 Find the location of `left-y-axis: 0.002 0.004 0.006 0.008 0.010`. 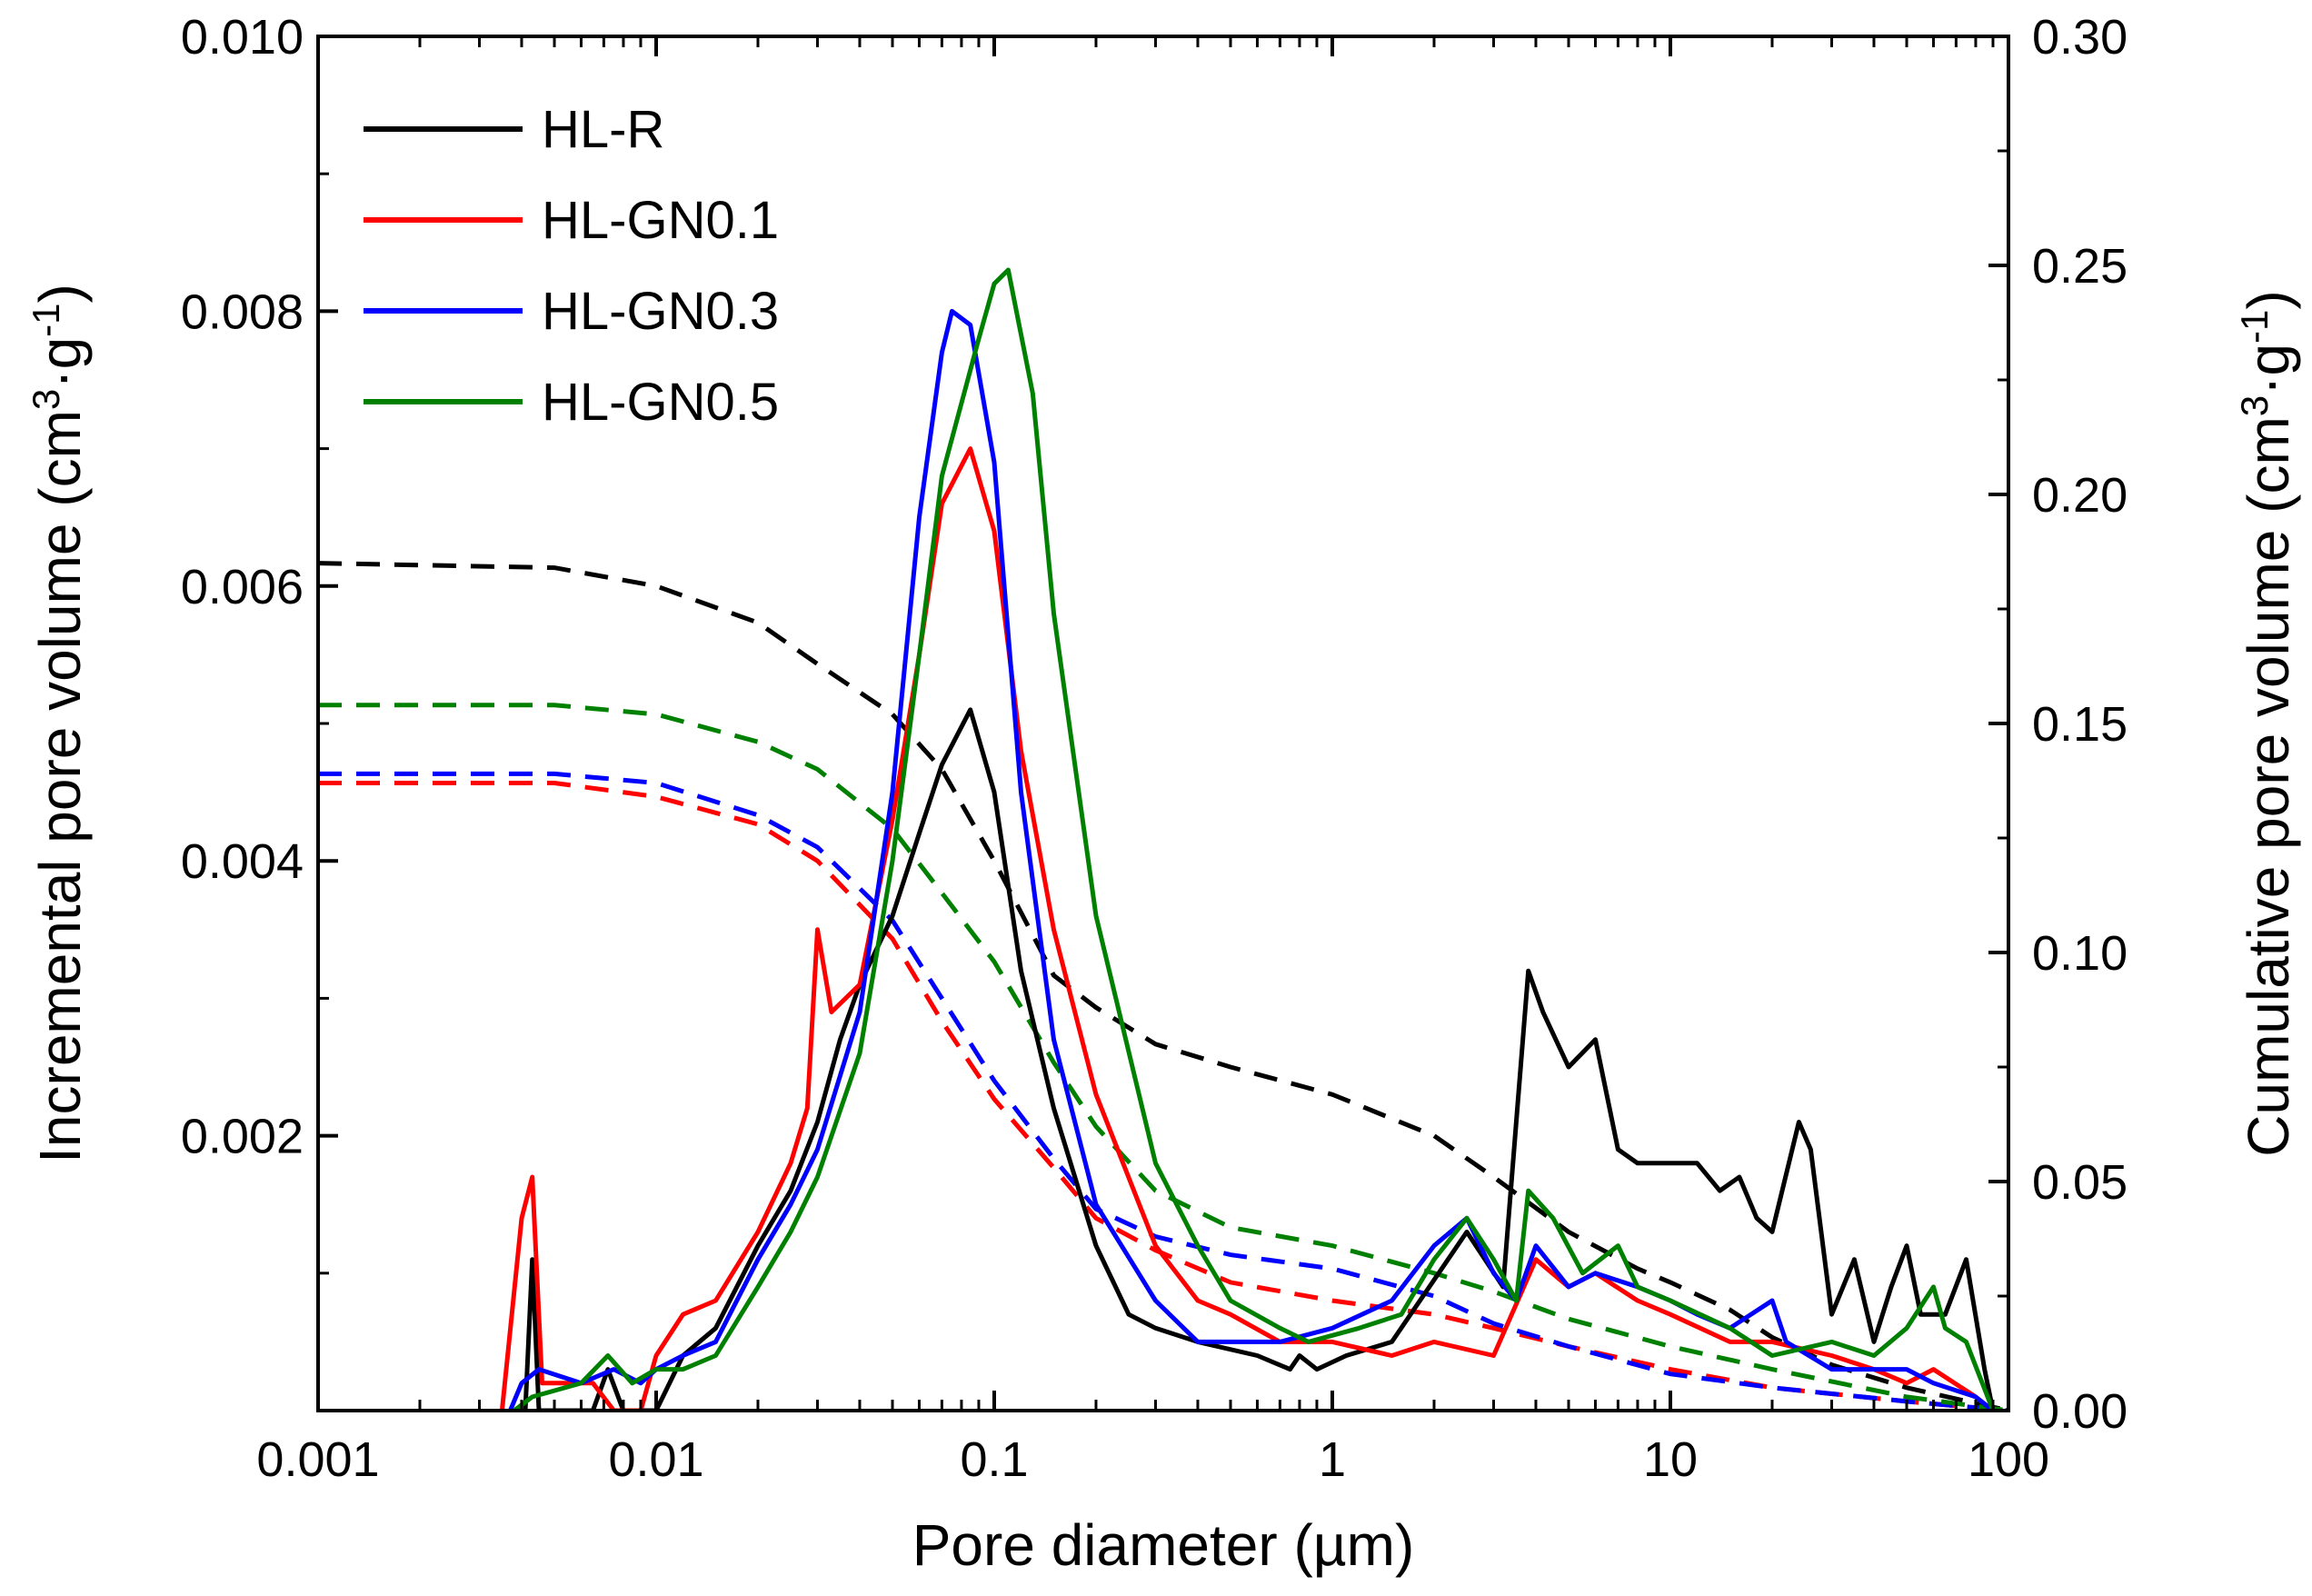

left-y-axis: 0.002 0.004 0.006 0.008 0.010 is located at coordinates (259, 642).